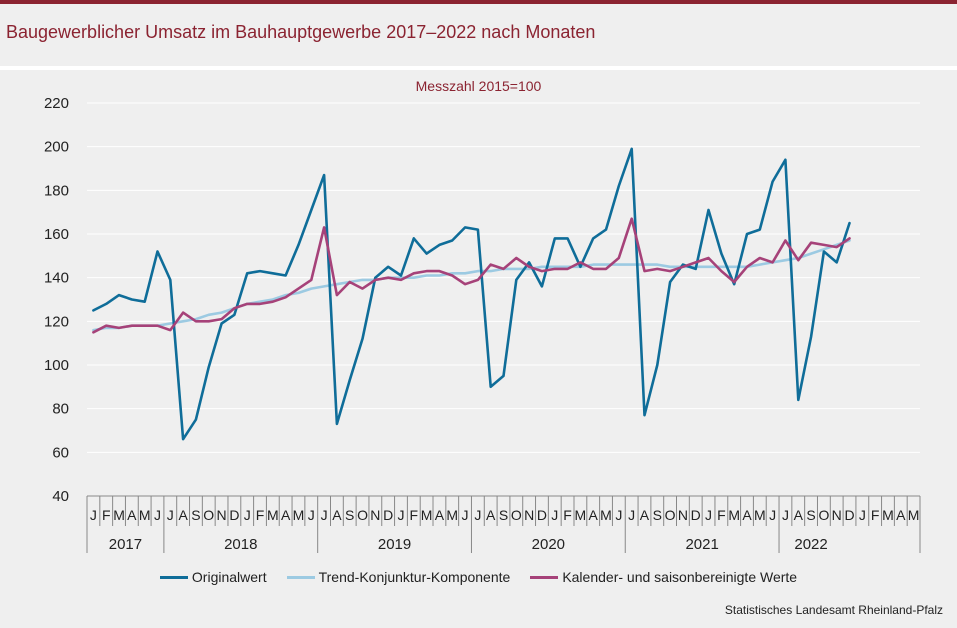 The width and height of the screenshot is (957, 628). I want to click on y-tick-label: 180, so click(56, 190).